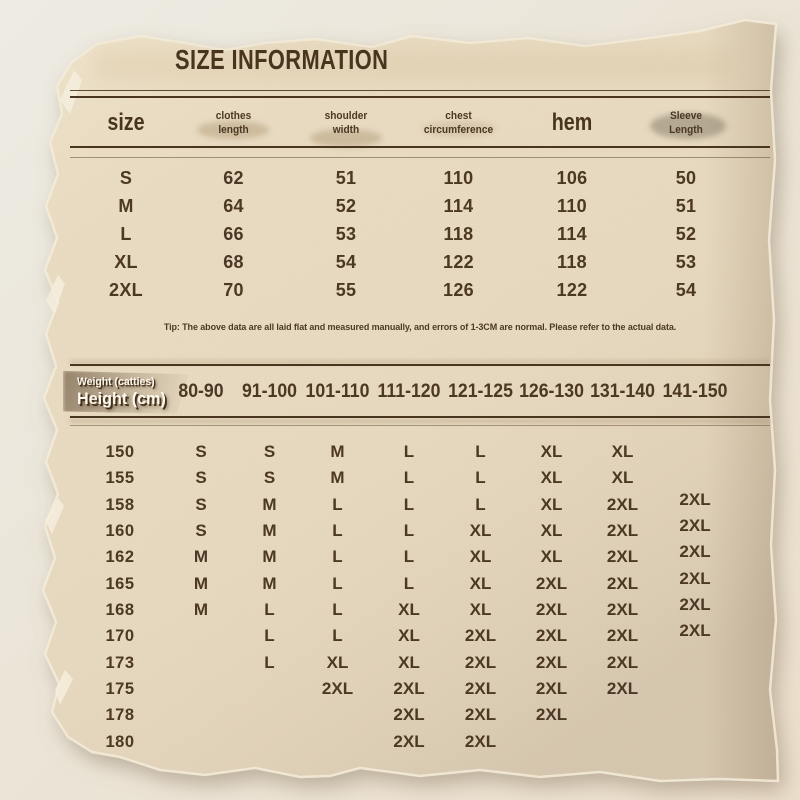 The image size is (800, 800). What do you see at coordinates (420, 689) in the screenshot?
I see `table-row: 175 2XL 2XL 2XL 2XL 2XL` at bounding box center [420, 689].